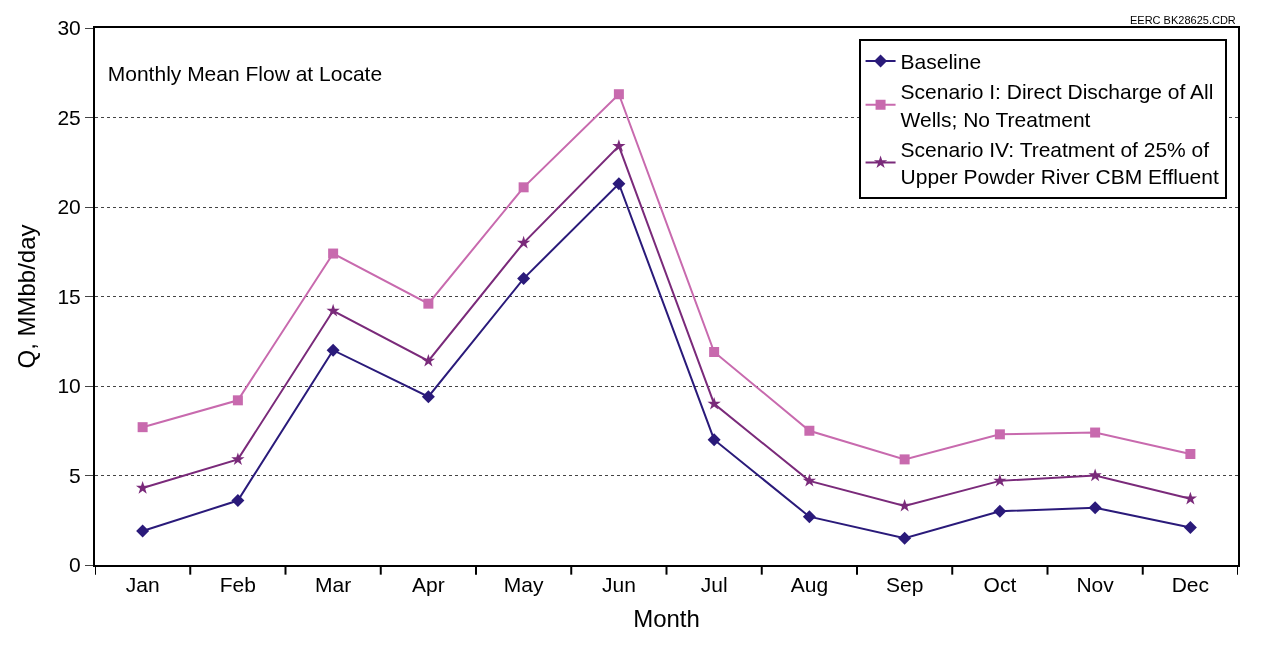 This screenshot has width=1268, height=665. Describe the element at coordinates (941, 62) in the screenshot. I see `legend-label: Baseline` at that location.